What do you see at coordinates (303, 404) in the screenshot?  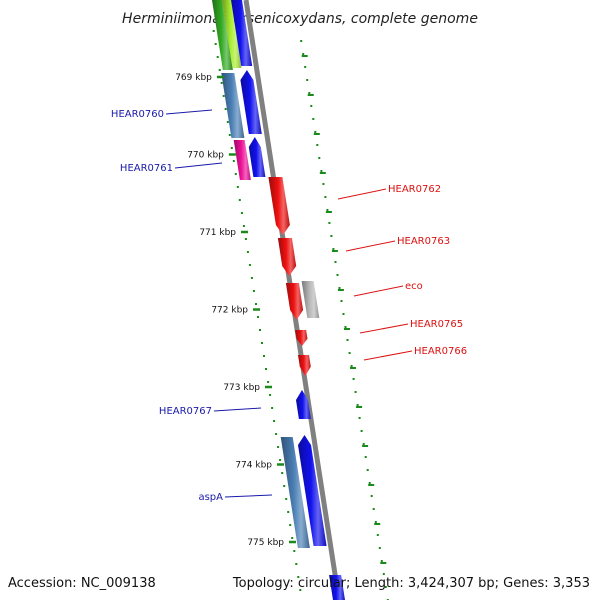 I see `gene-hear0767` at bounding box center [303, 404].